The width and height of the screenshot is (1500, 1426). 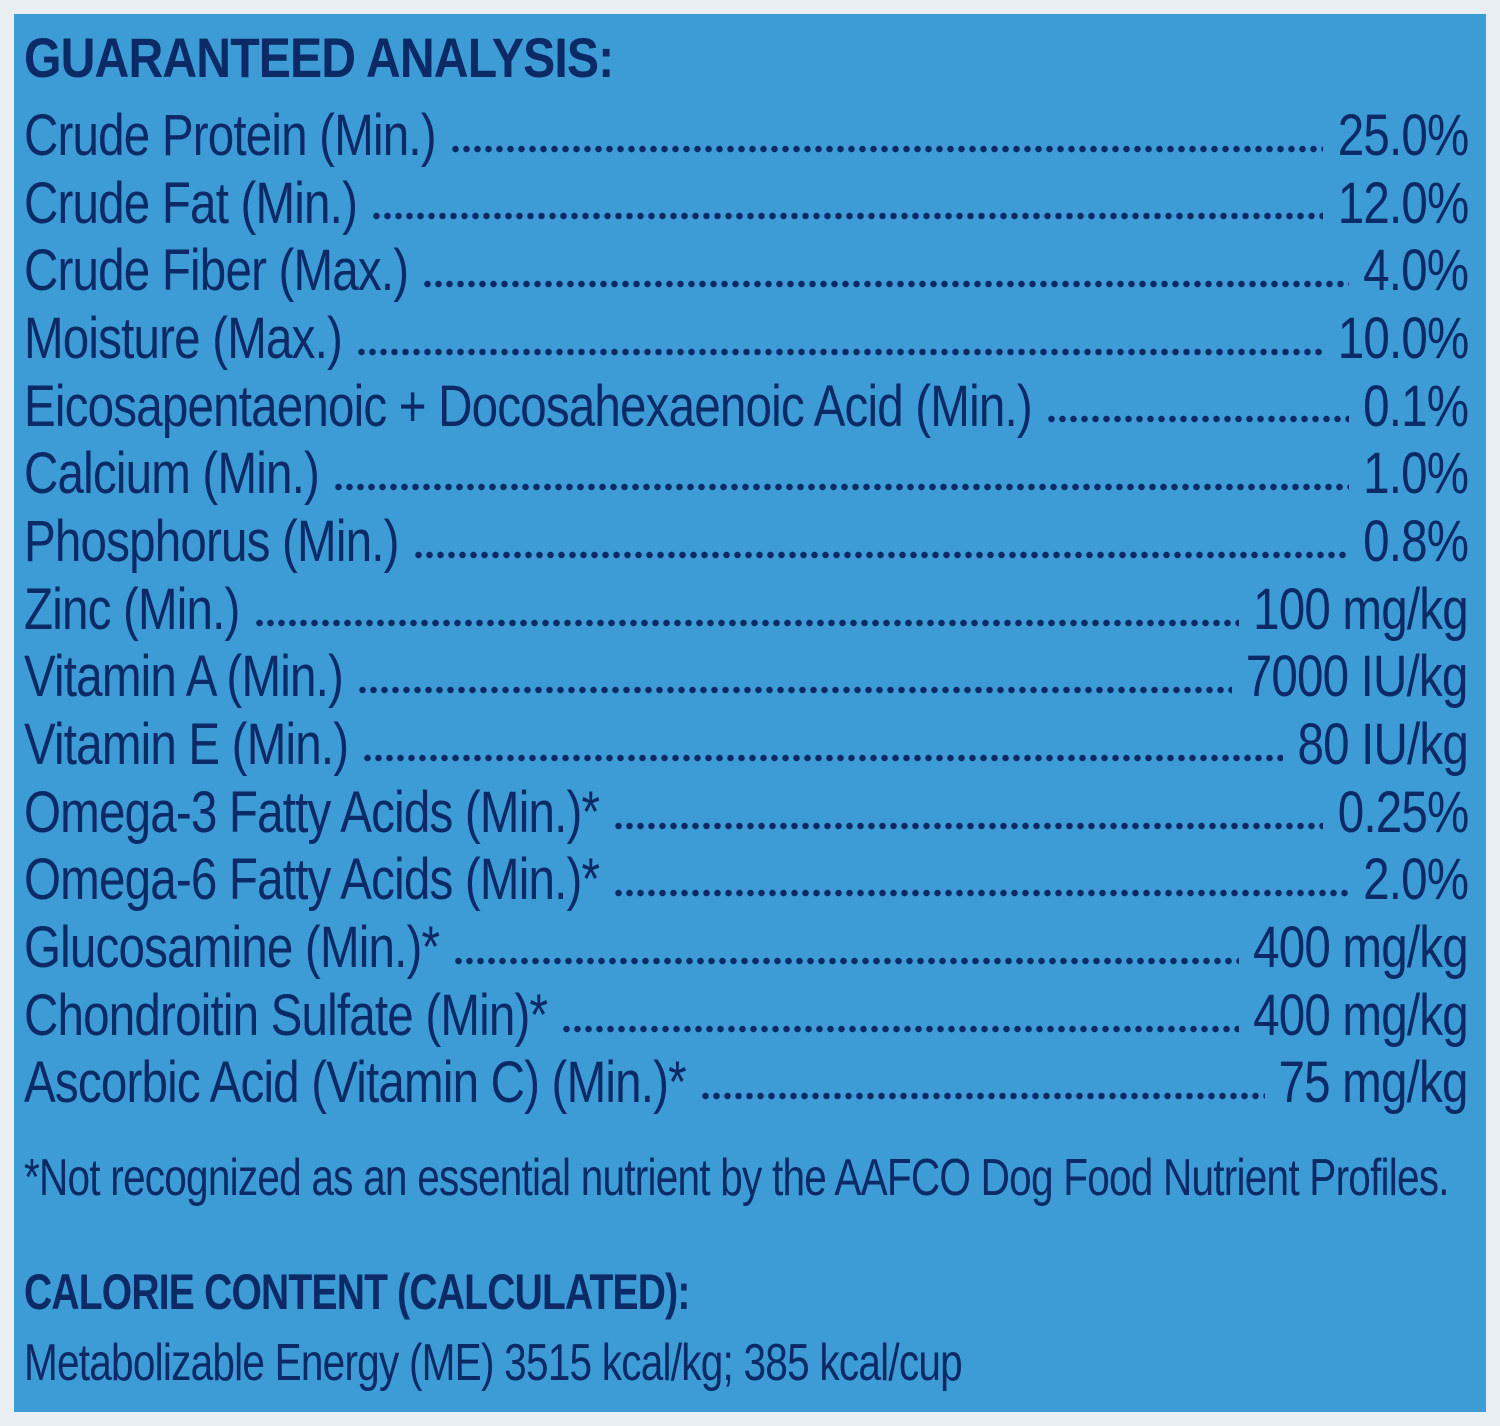 I want to click on nutrient-value: 80 IU/kg, so click(x=1382, y=745).